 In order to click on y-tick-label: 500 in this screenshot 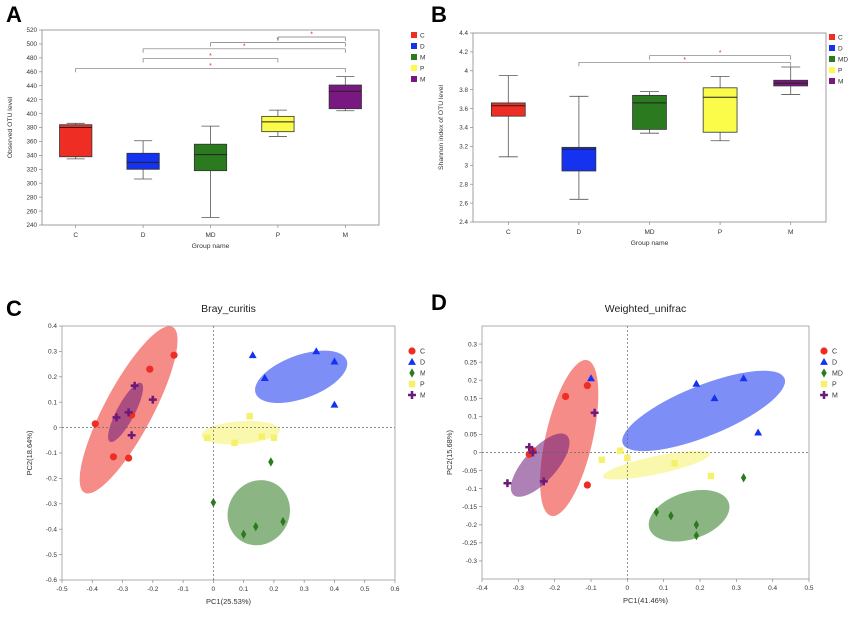, I will do `click(31, 44)`.